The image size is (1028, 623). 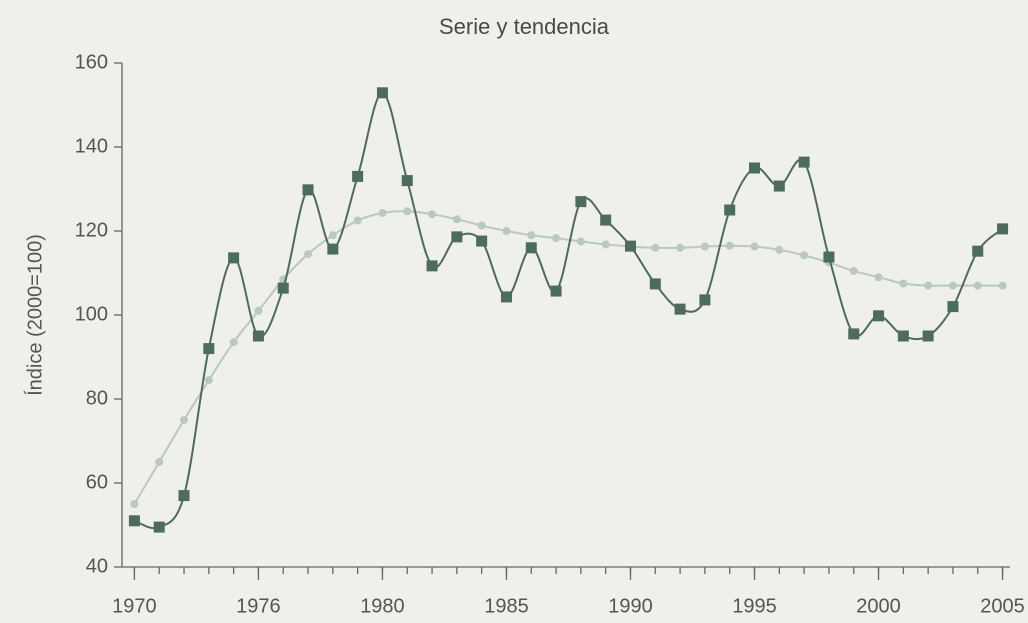 I want to click on y-tick-label: 40, so click(x=97, y=566).